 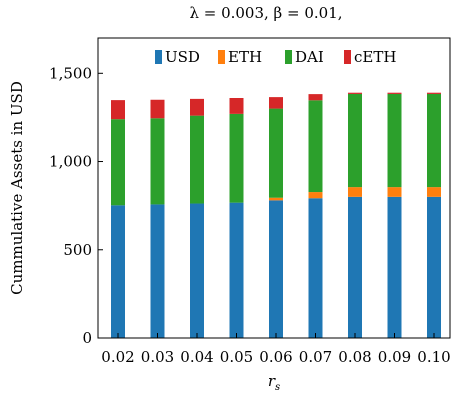 I want to click on chart-title: λ = 0.003, β = 0.01,, so click(x=265, y=13).